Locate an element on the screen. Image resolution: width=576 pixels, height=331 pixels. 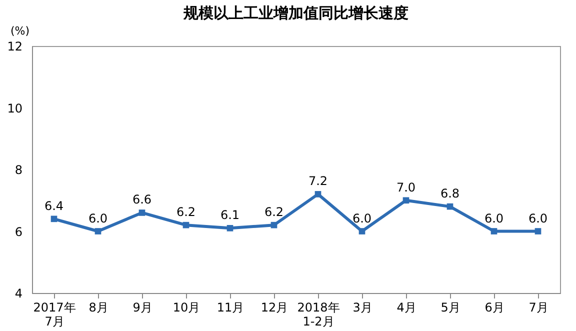
y-tick-label: 12 is located at coordinates (14, 47).